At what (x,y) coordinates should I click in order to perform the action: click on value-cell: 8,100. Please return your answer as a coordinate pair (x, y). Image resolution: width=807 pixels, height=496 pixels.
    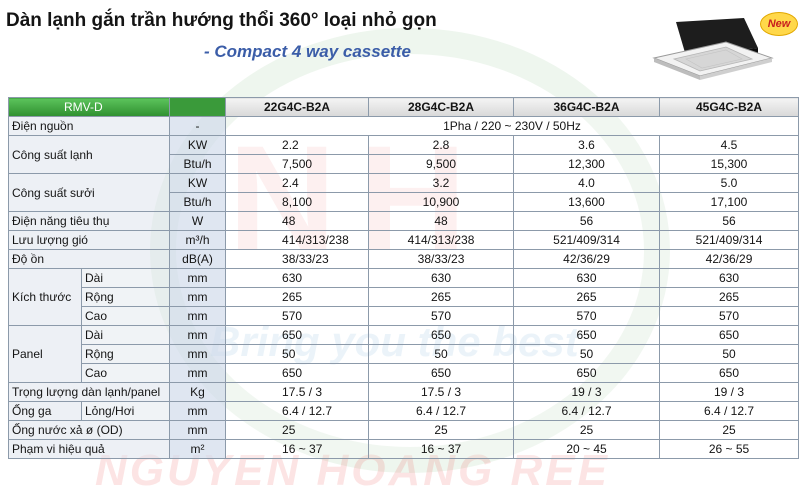
    Looking at the image, I should click on (297, 202).